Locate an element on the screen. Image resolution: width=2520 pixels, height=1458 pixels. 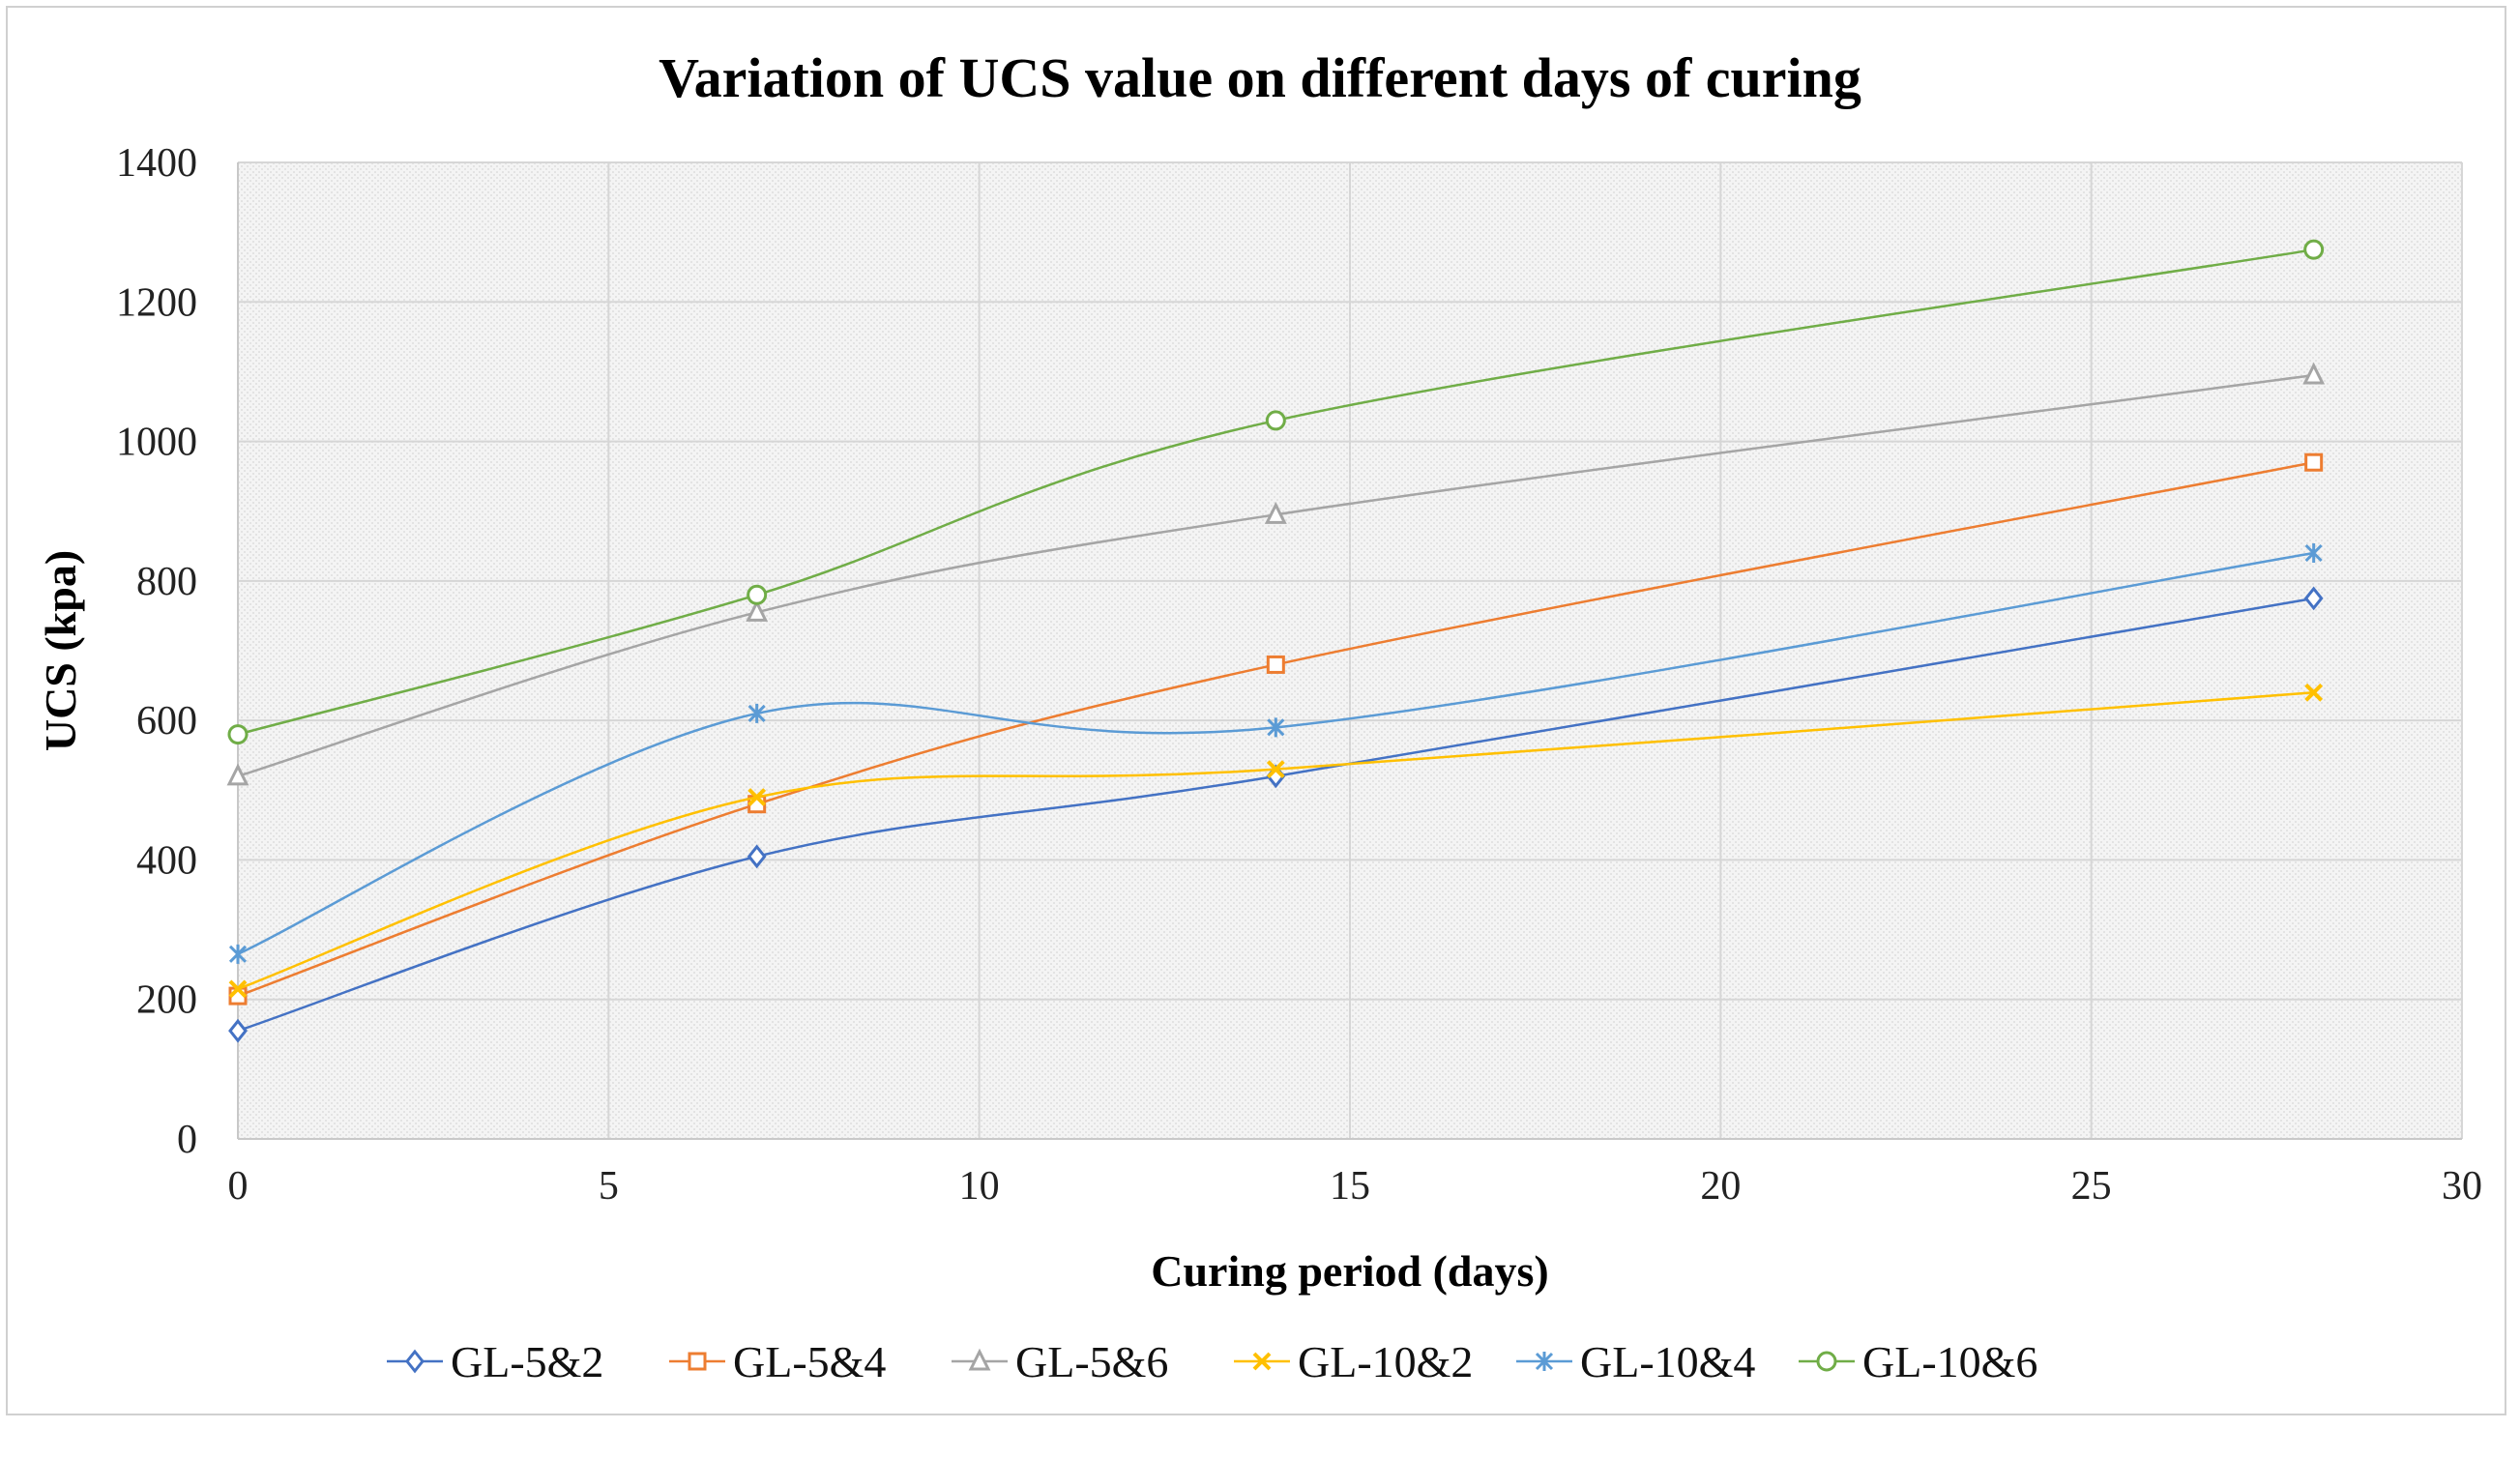
x-tick-label: 10 is located at coordinates (980, 1186).